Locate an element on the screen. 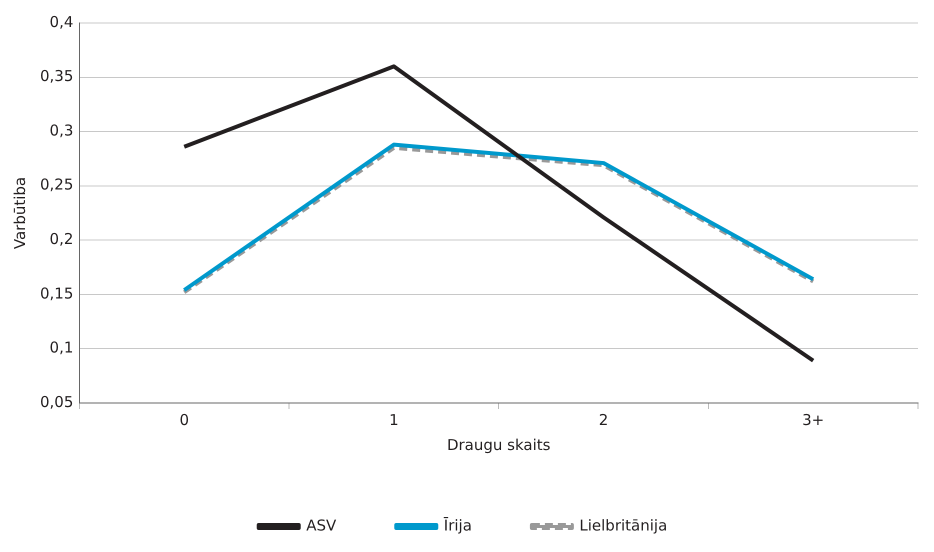 This screenshot has width=934, height=552. legend-label: Lielbritānija is located at coordinates (623, 525).